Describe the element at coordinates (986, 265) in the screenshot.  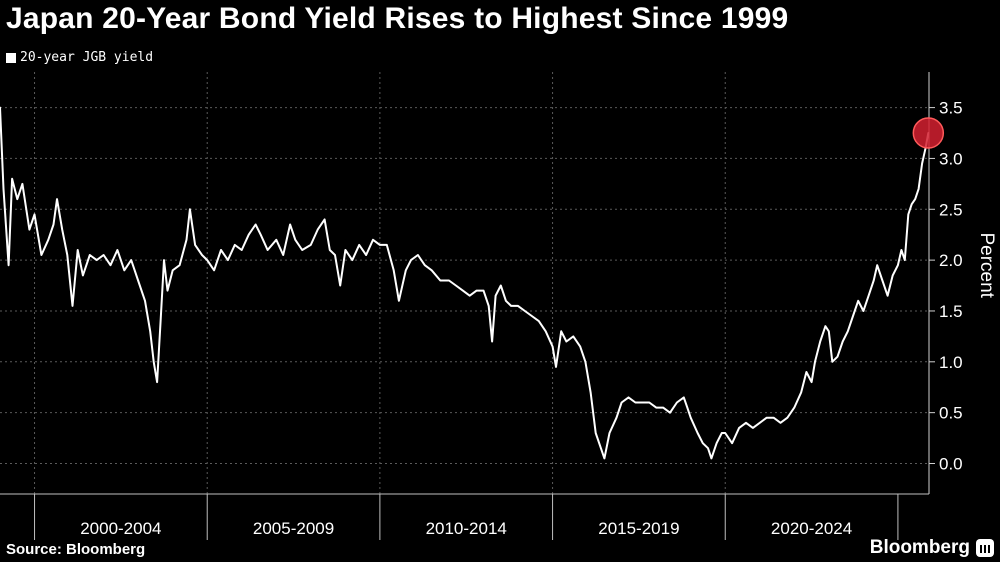
I see `y-axis-title: Percent` at that location.